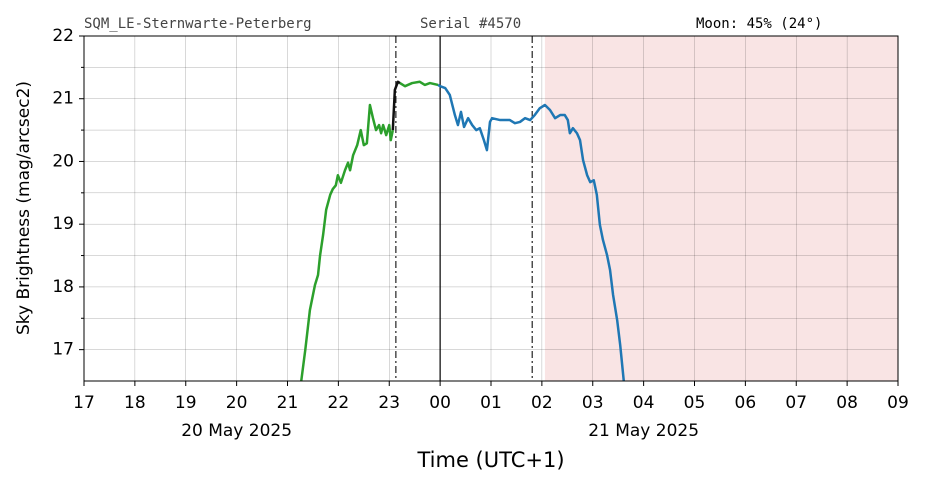 This screenshot has height=488, width=926. What do you see at coordinates (470, 24) in the screenshot?
I see `serial: Serial #4570` at bounding box center [470, 24].